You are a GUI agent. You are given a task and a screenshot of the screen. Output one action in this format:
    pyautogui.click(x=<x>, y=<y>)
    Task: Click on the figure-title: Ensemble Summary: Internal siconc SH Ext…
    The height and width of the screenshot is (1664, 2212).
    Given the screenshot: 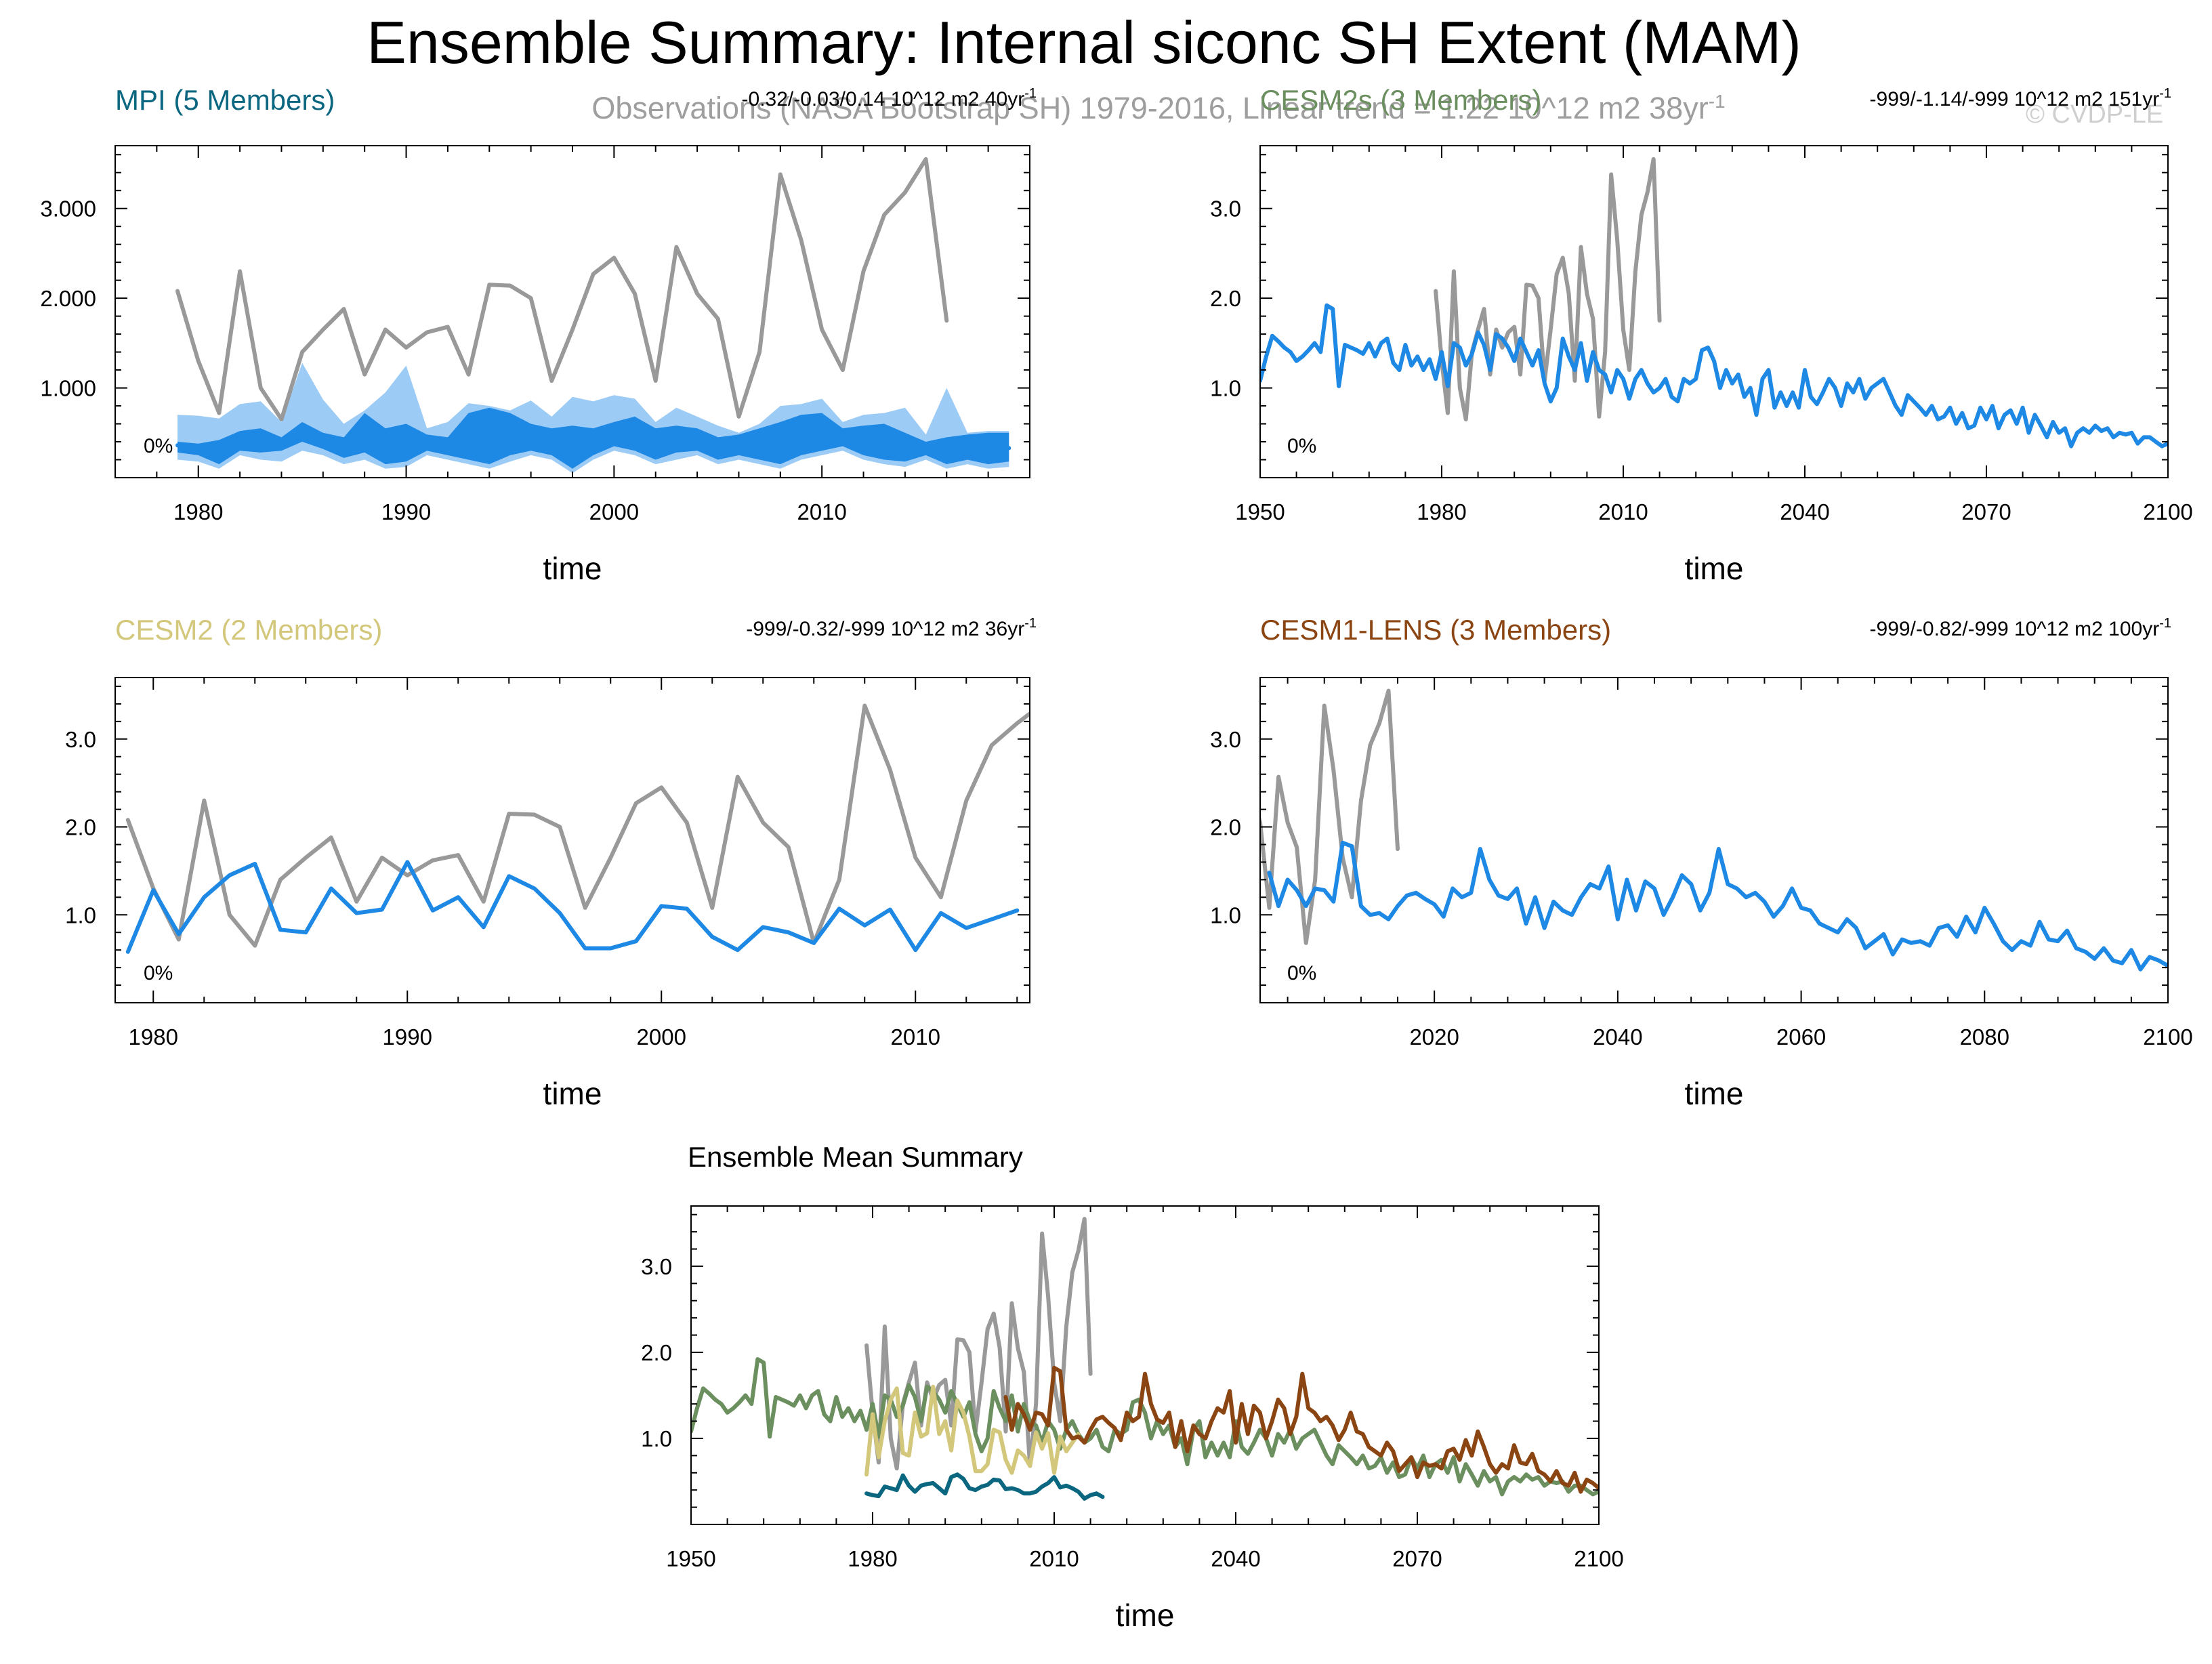 What is the action you would take?
    pyautogui.click(x=1084, y=42)
    